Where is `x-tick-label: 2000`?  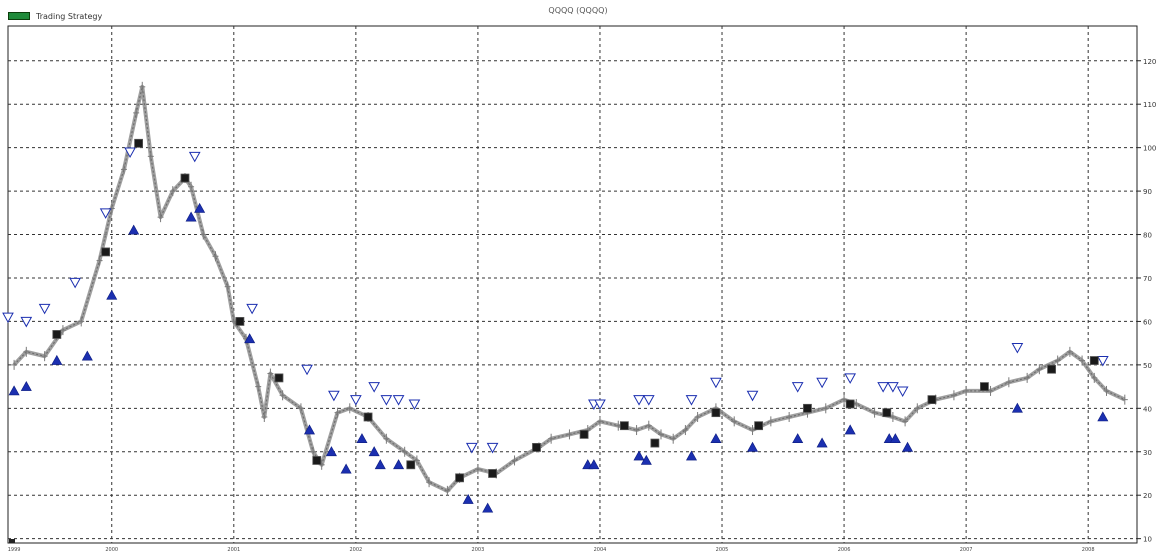
x-tick-label: 2000 is located at coordinates (111, 550).